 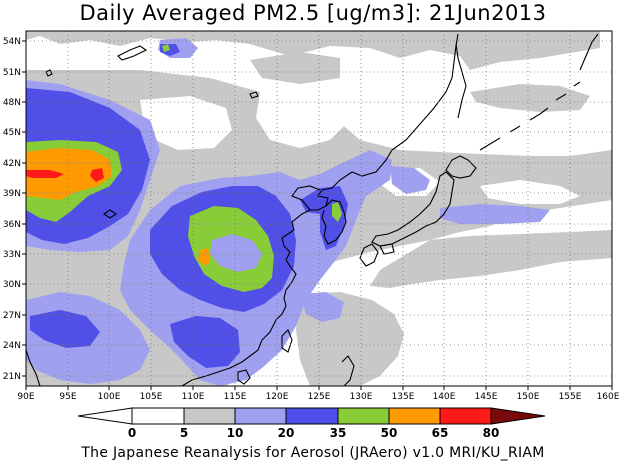 I want to click on colorbar-arrow-high, so click(x=518, y=416).